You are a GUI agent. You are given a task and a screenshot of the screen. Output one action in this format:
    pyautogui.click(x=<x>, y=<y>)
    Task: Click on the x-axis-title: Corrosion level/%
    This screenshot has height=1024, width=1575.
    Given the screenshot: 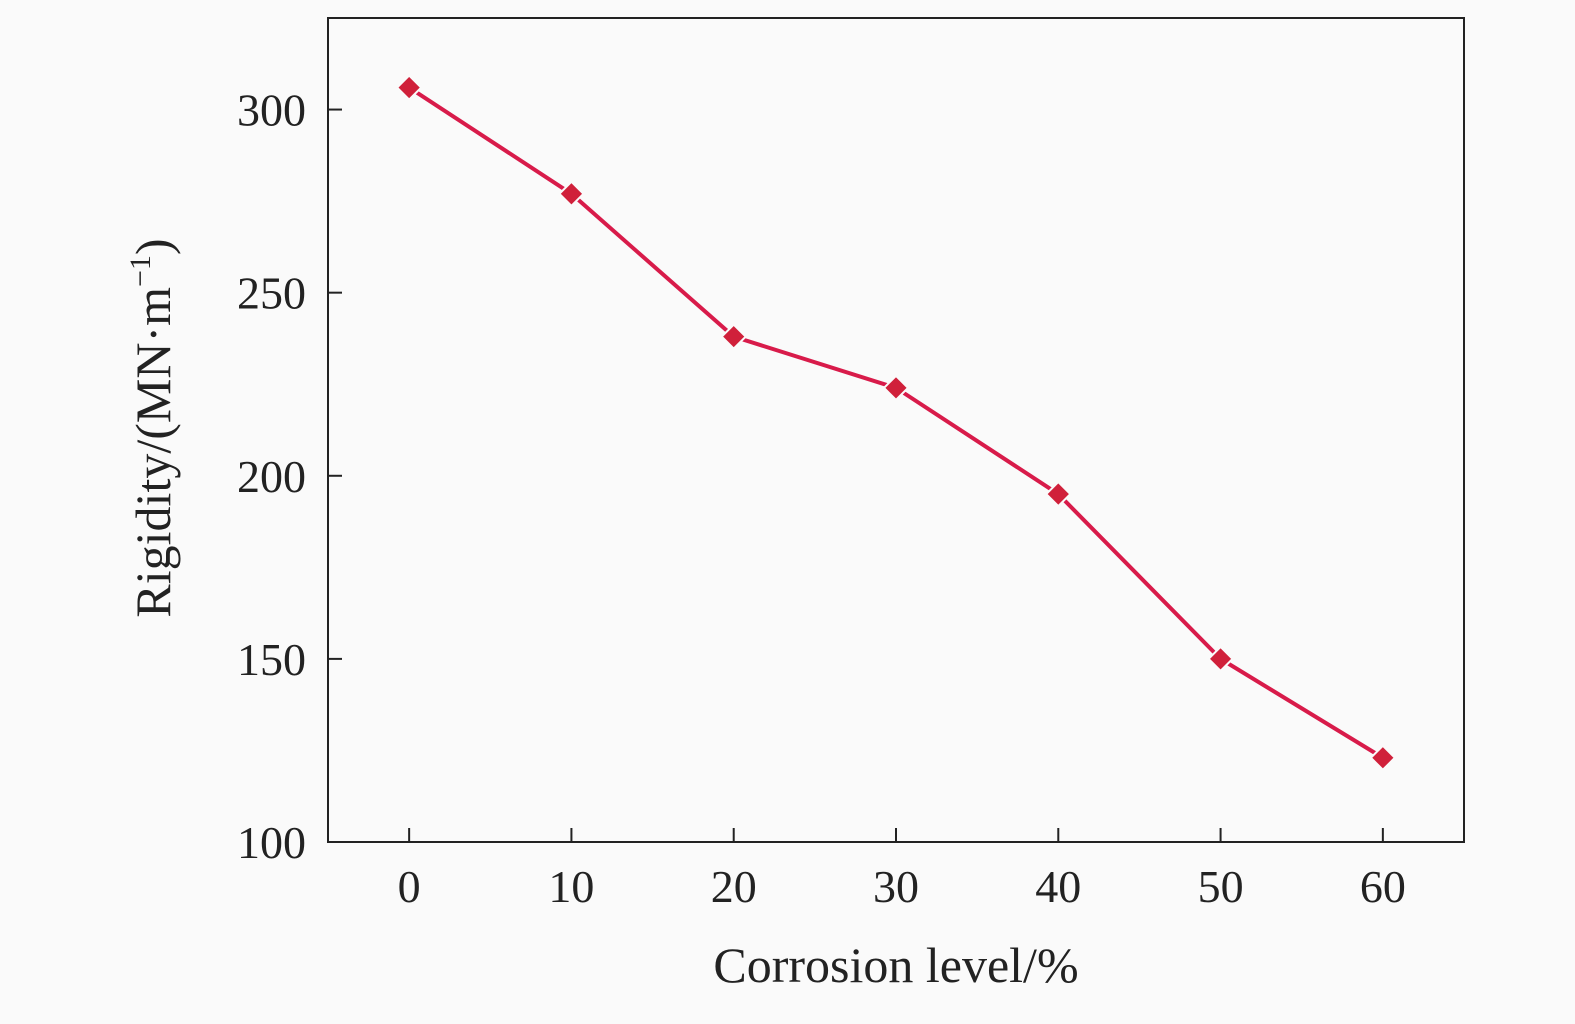 What is the action you would take?
    pyautogui.click(x=895, y=965)
    